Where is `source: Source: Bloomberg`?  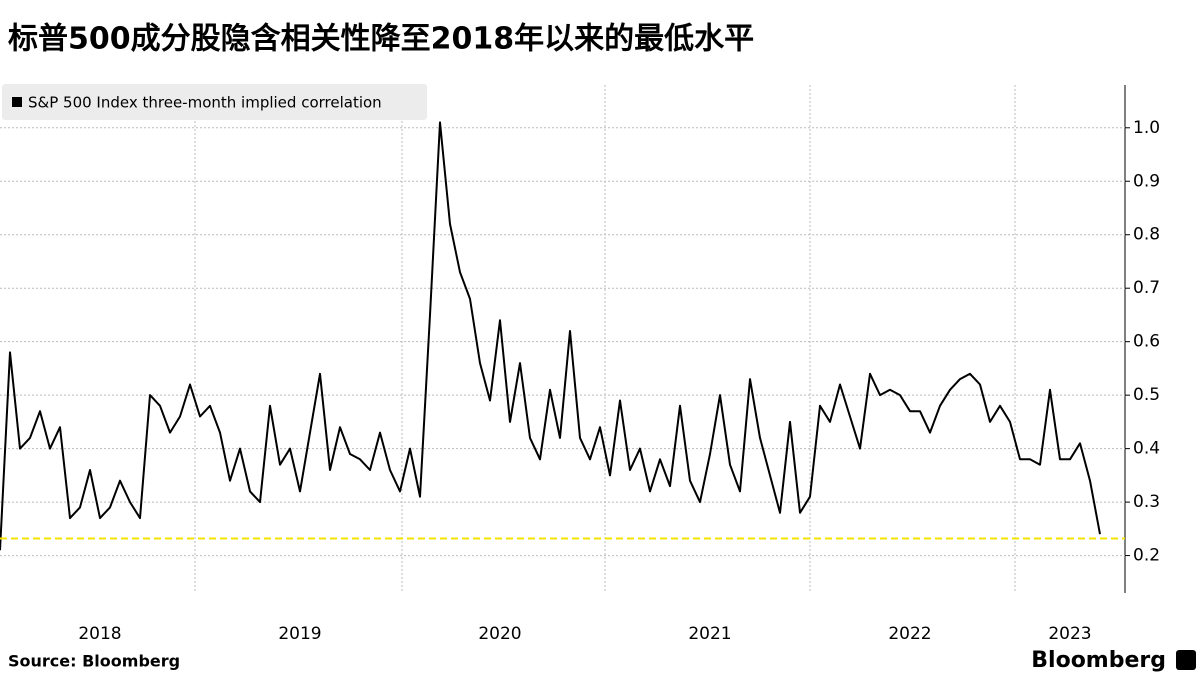
source: Source: Bloomberg is located at coordinates (94, 661).